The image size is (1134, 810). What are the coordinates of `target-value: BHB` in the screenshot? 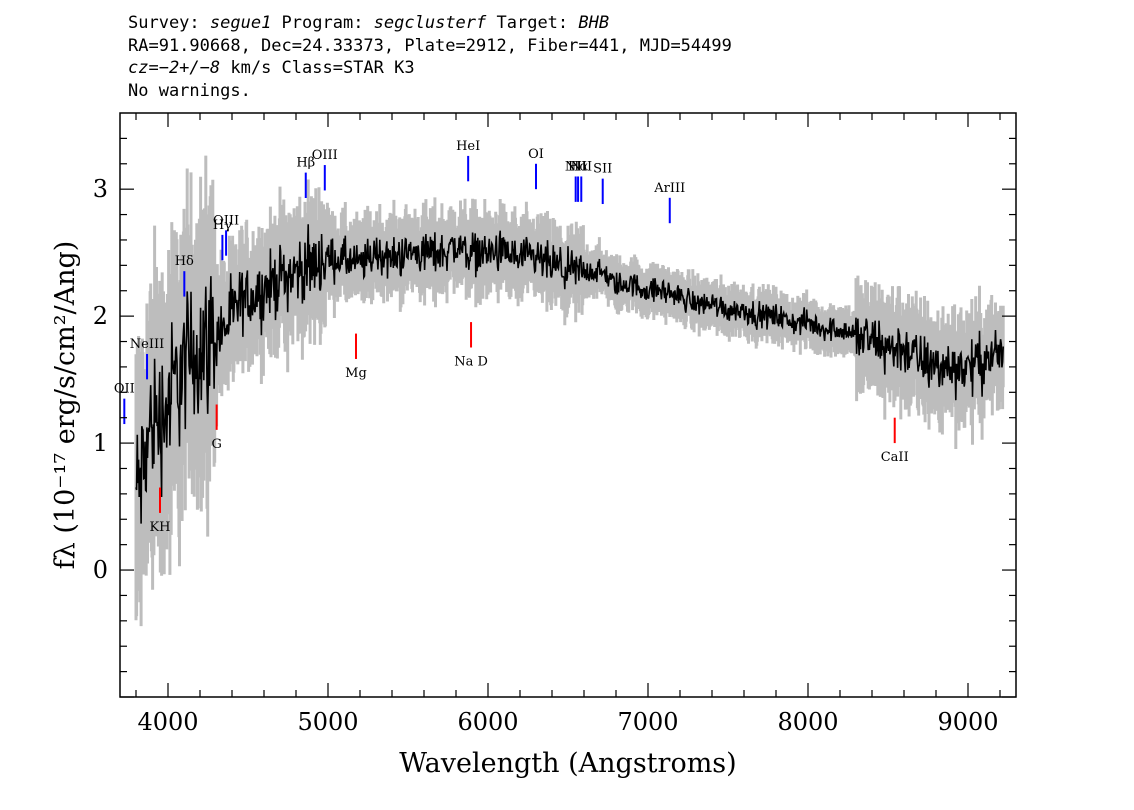 It's located at (594, 23).